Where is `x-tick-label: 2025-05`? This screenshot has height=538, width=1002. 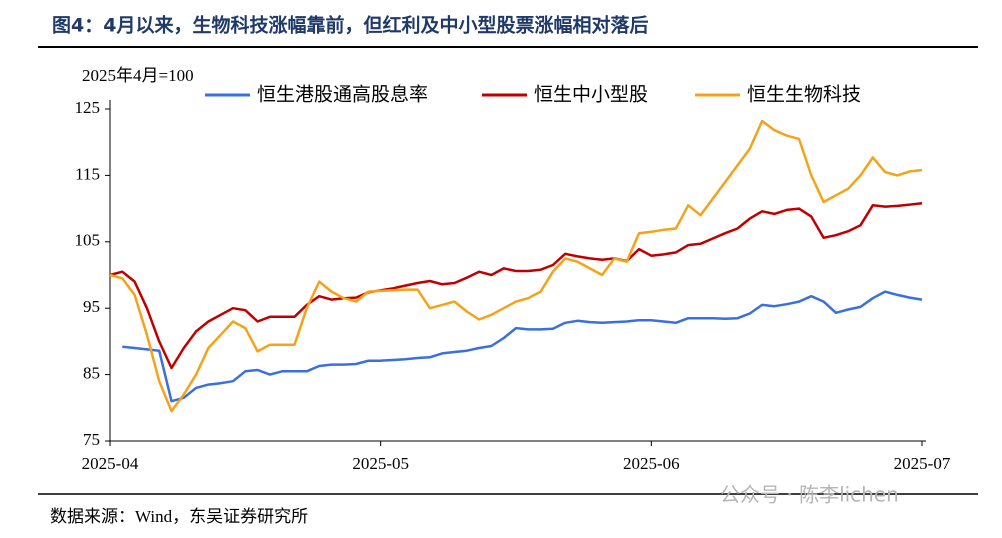
x-tick-label: 2025-05 is located at coordinates (380, 463).